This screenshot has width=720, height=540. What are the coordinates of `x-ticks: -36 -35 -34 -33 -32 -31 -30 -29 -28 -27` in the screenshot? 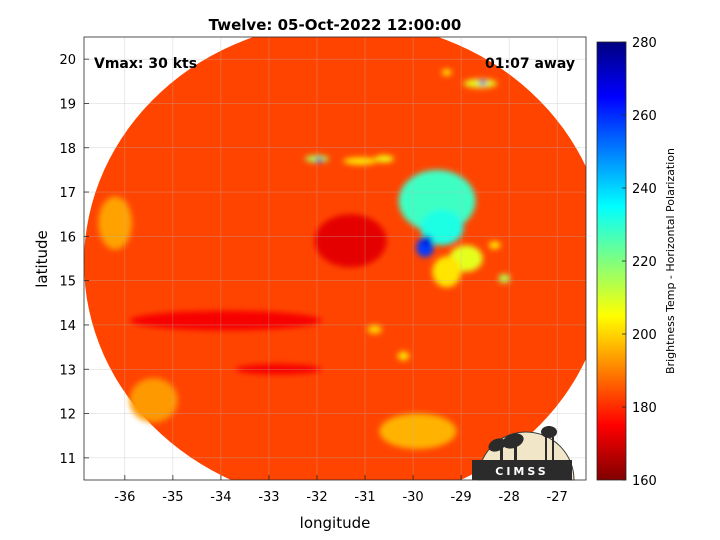 It's located at (341, 490).